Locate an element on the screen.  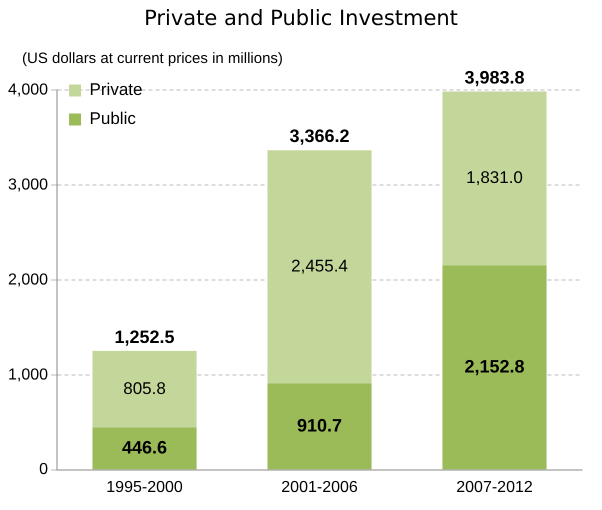
data-label: 2,455.4 is located at coordinates (319, 266).